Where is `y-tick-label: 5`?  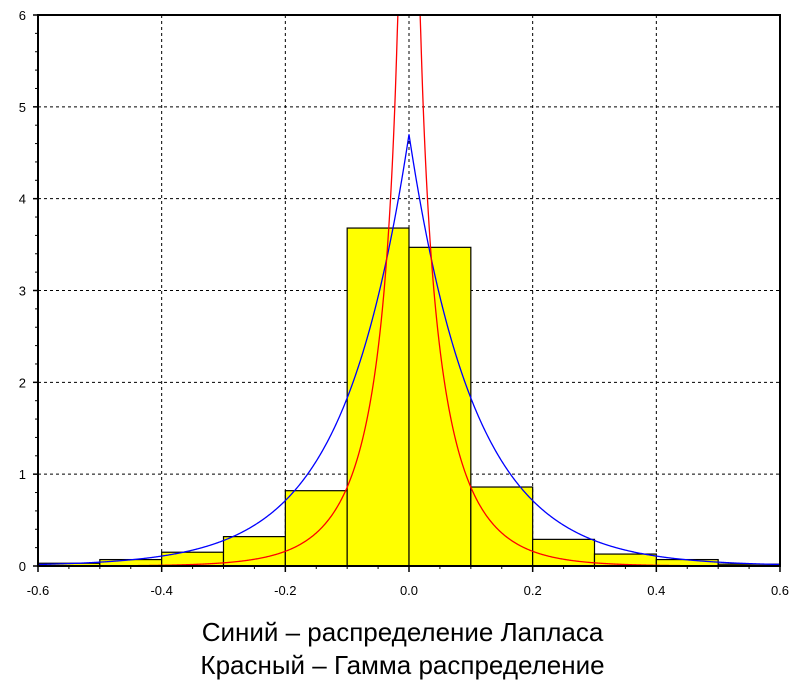 y-tick-label: 5 is located at coordinates (22, 107).